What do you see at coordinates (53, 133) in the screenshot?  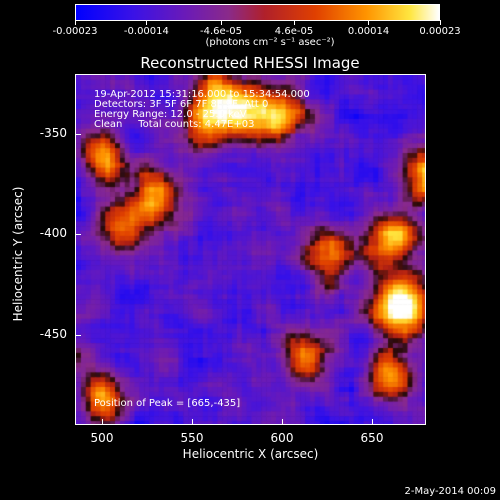 I see `y-tick-label: -350` at bounding box center [53, 133].